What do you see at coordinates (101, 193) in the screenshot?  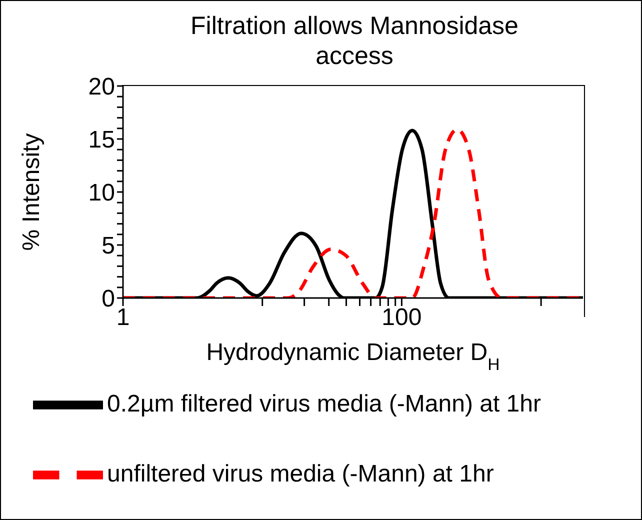 I see `y-tick-label: 10` at bounding box center [101, 193].